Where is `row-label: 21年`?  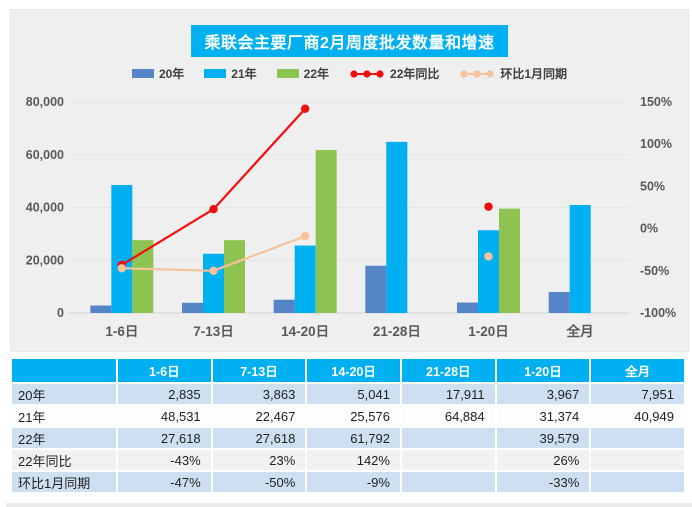 row-label: 21年 is located at coordinates (64, 416).